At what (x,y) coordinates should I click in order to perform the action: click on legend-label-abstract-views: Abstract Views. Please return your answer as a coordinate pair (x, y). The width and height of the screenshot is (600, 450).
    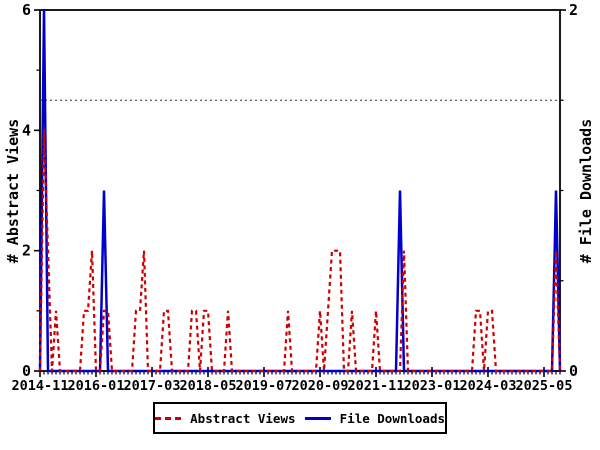
    Looking at the image, I should click on (243, 418).